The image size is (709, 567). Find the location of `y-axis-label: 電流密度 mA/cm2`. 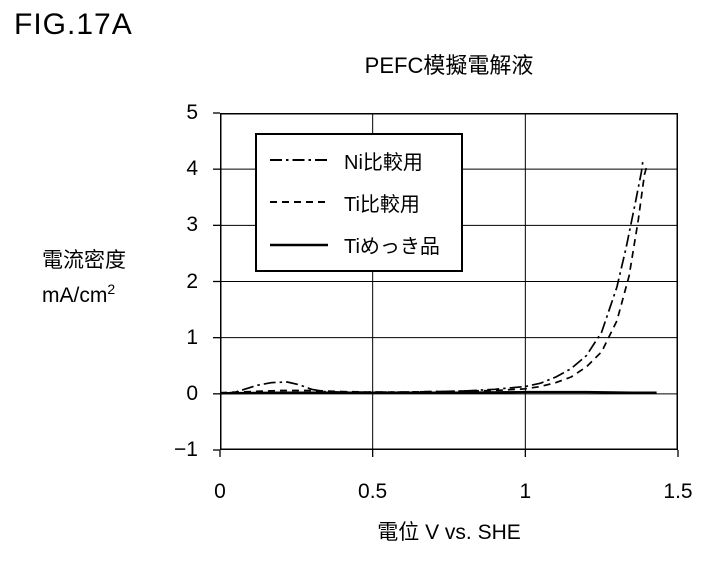

y-axis-label: 電流密度 mA/cm2 is located at coordinates (84, 278).